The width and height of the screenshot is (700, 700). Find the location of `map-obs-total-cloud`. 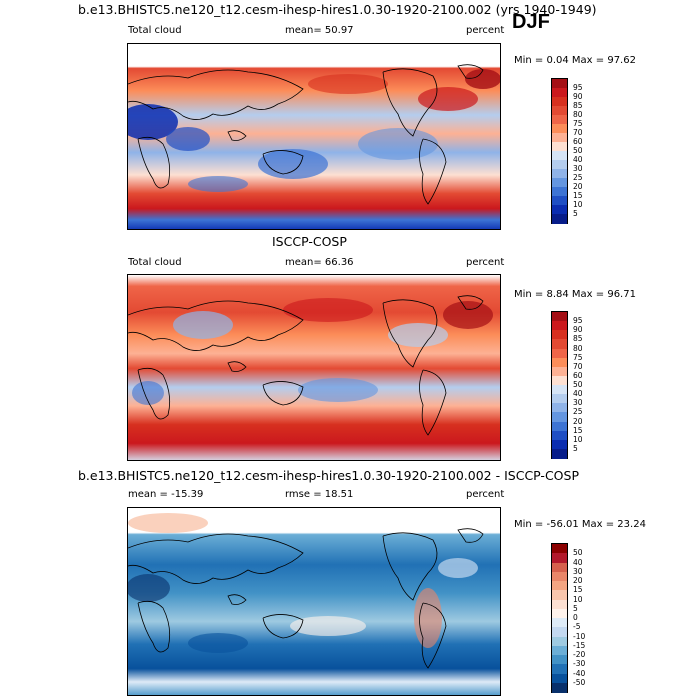

map-obs-total-cloud is located at coordinates (314, 367).